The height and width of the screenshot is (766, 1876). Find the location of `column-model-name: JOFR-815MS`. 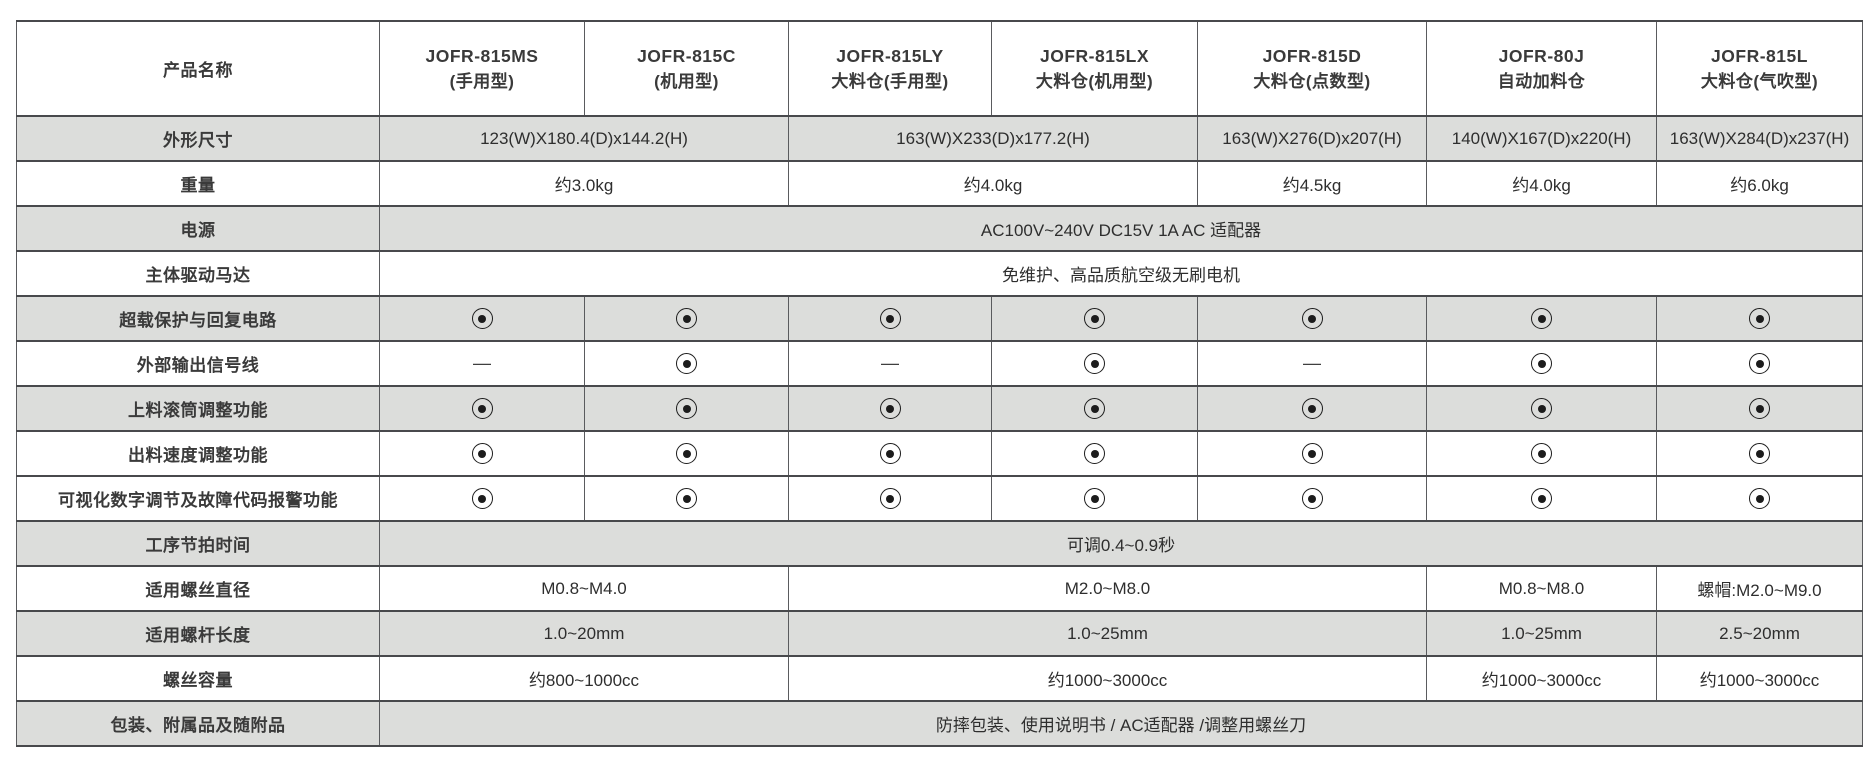

column-model-name: JOFR-815MS is located at coordinates (482, 55).